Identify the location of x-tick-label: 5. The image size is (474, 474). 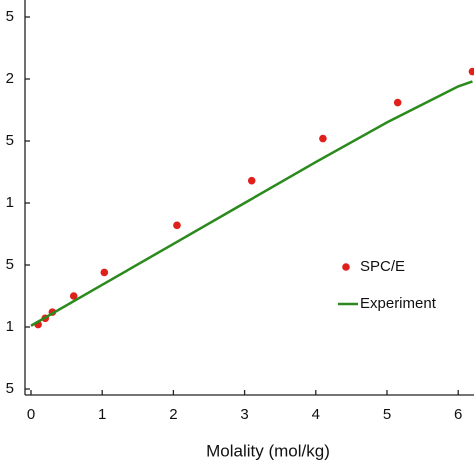
(387, 414).